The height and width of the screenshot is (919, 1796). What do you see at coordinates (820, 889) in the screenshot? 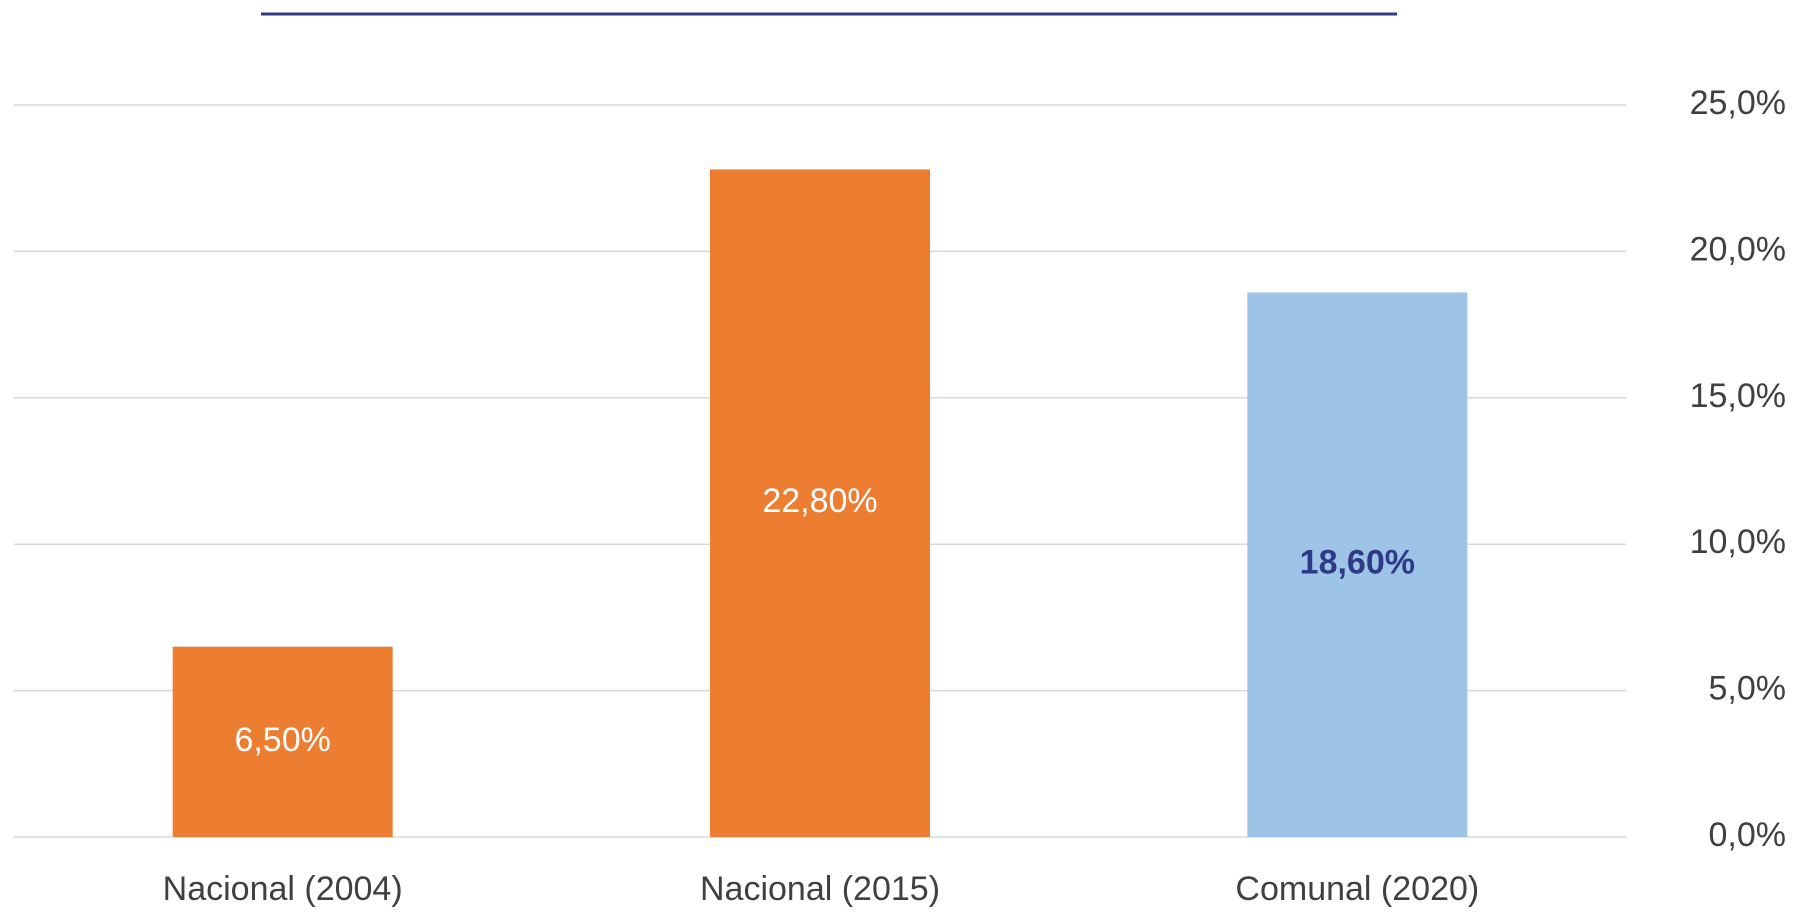
I see `x-tick-label: Nacional (2015)` at bounding box center [820, 889].